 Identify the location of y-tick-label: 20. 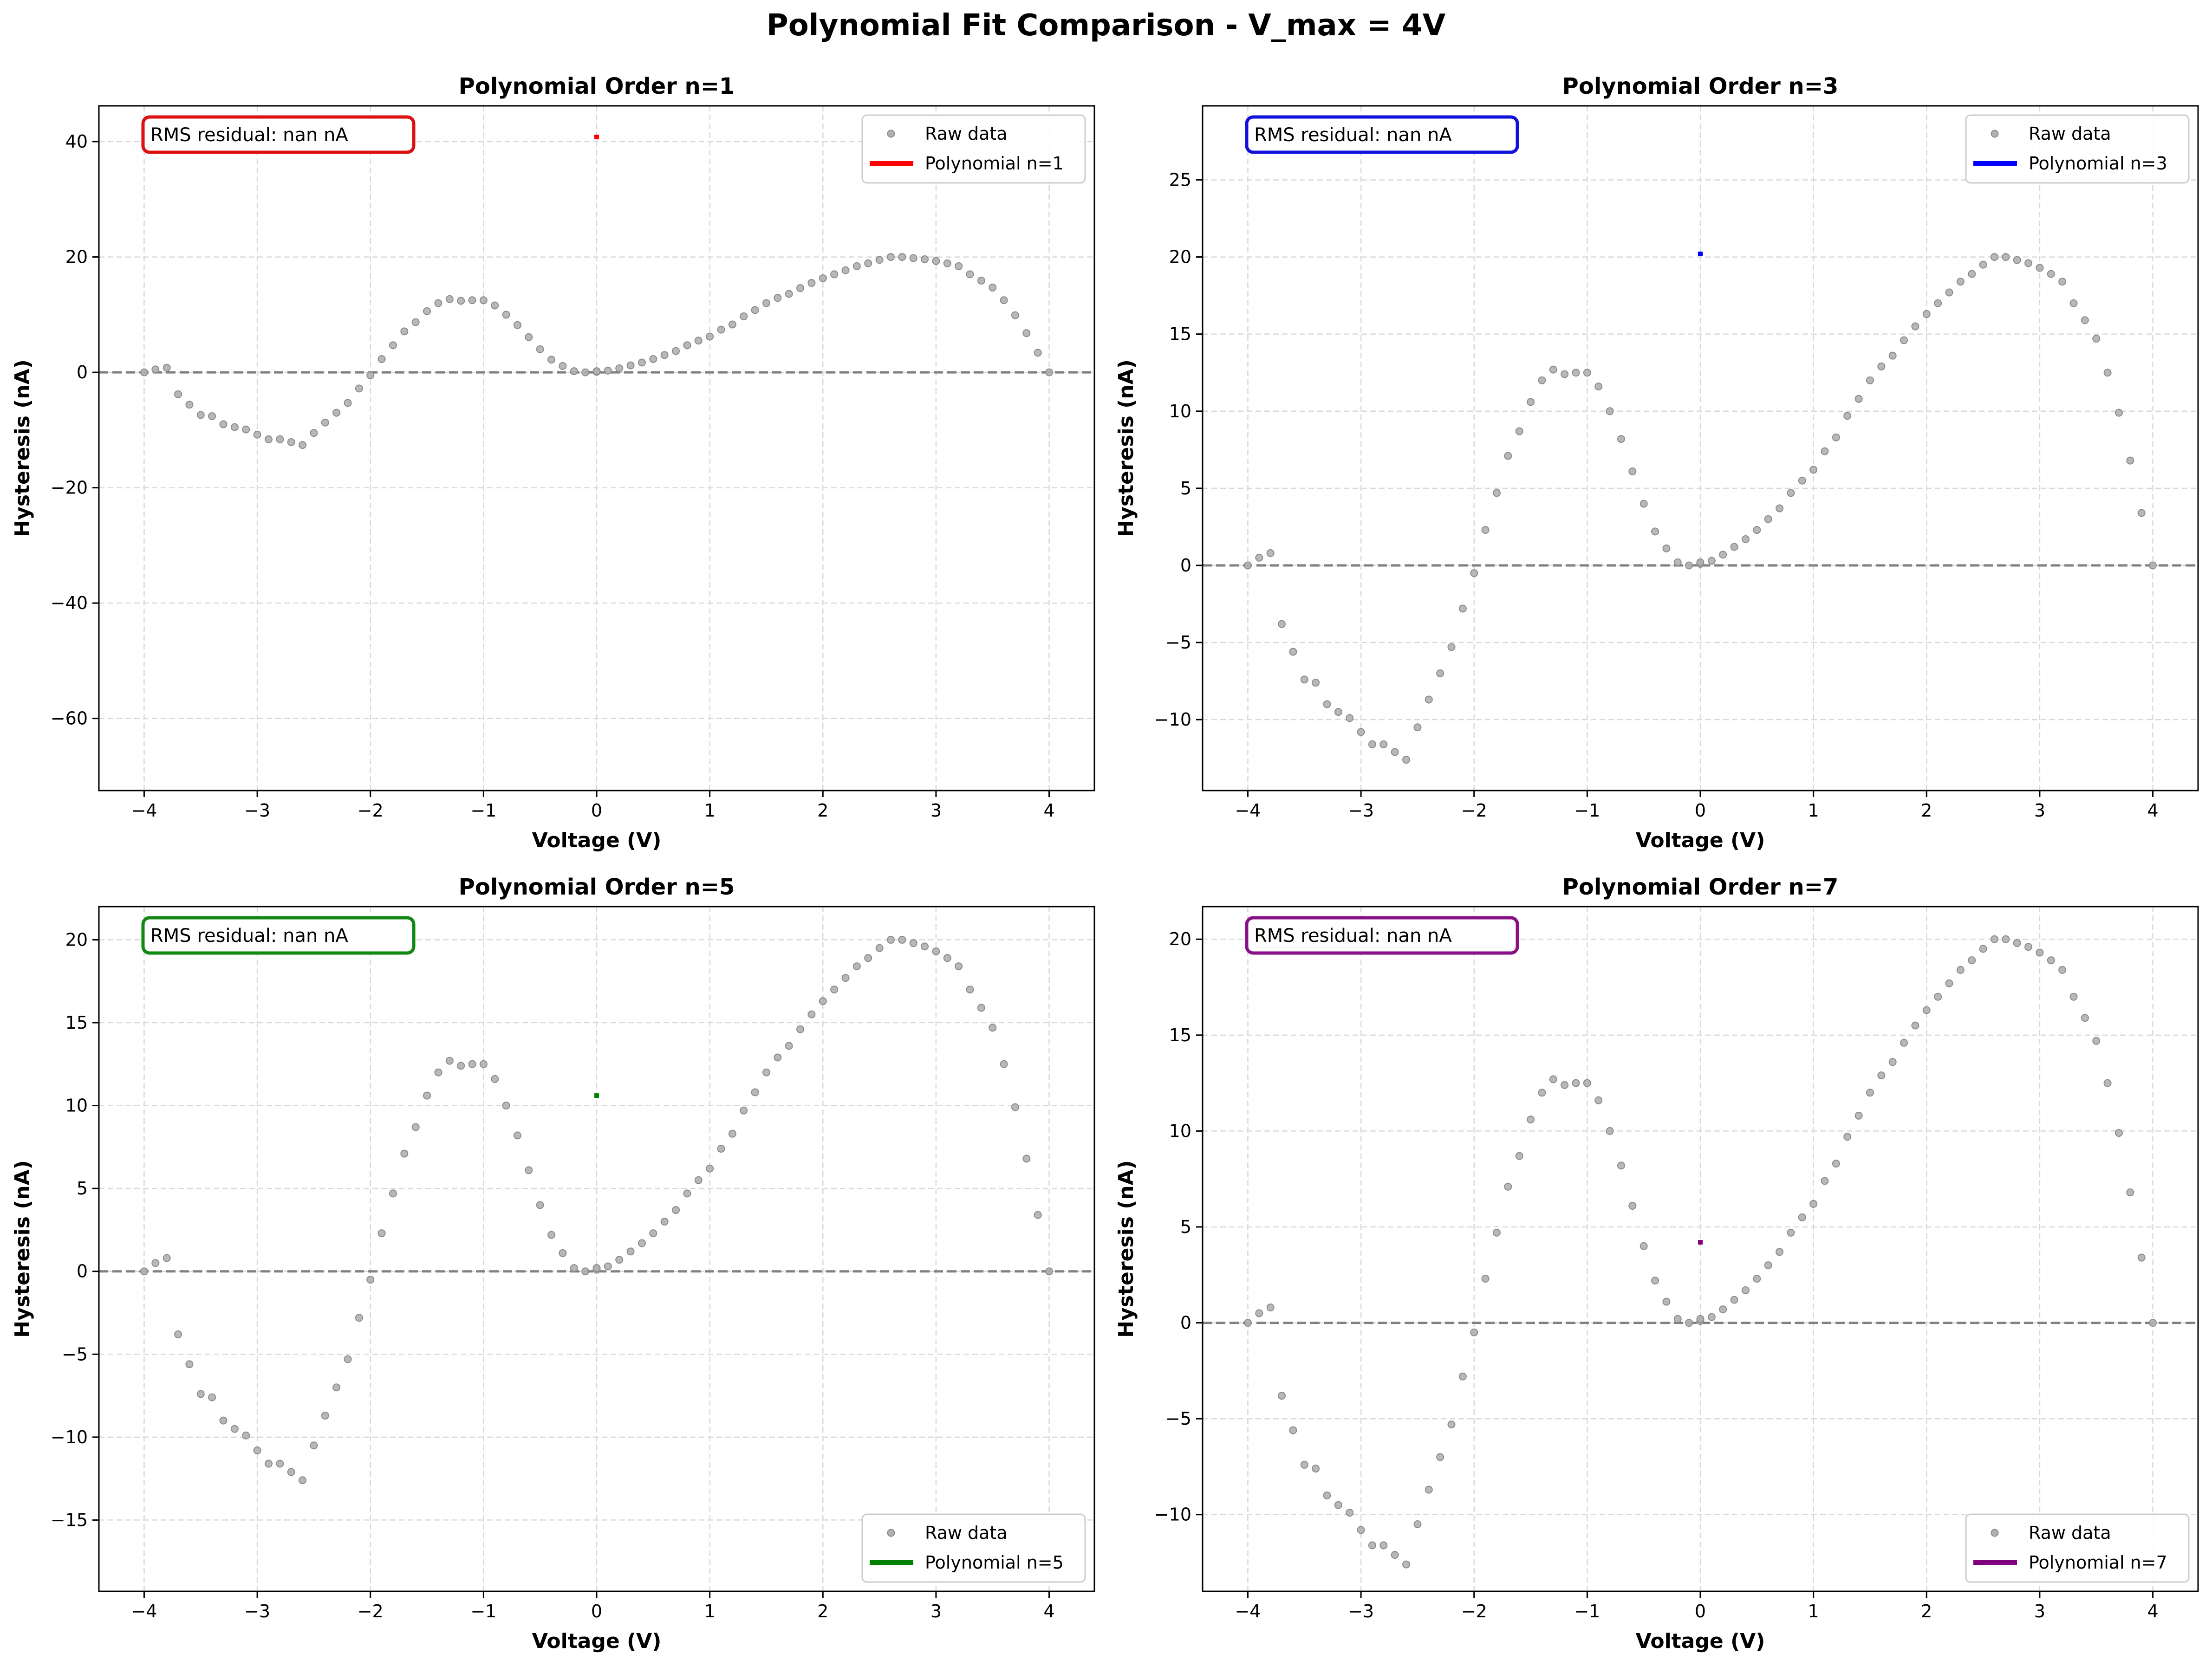
(76, 257).